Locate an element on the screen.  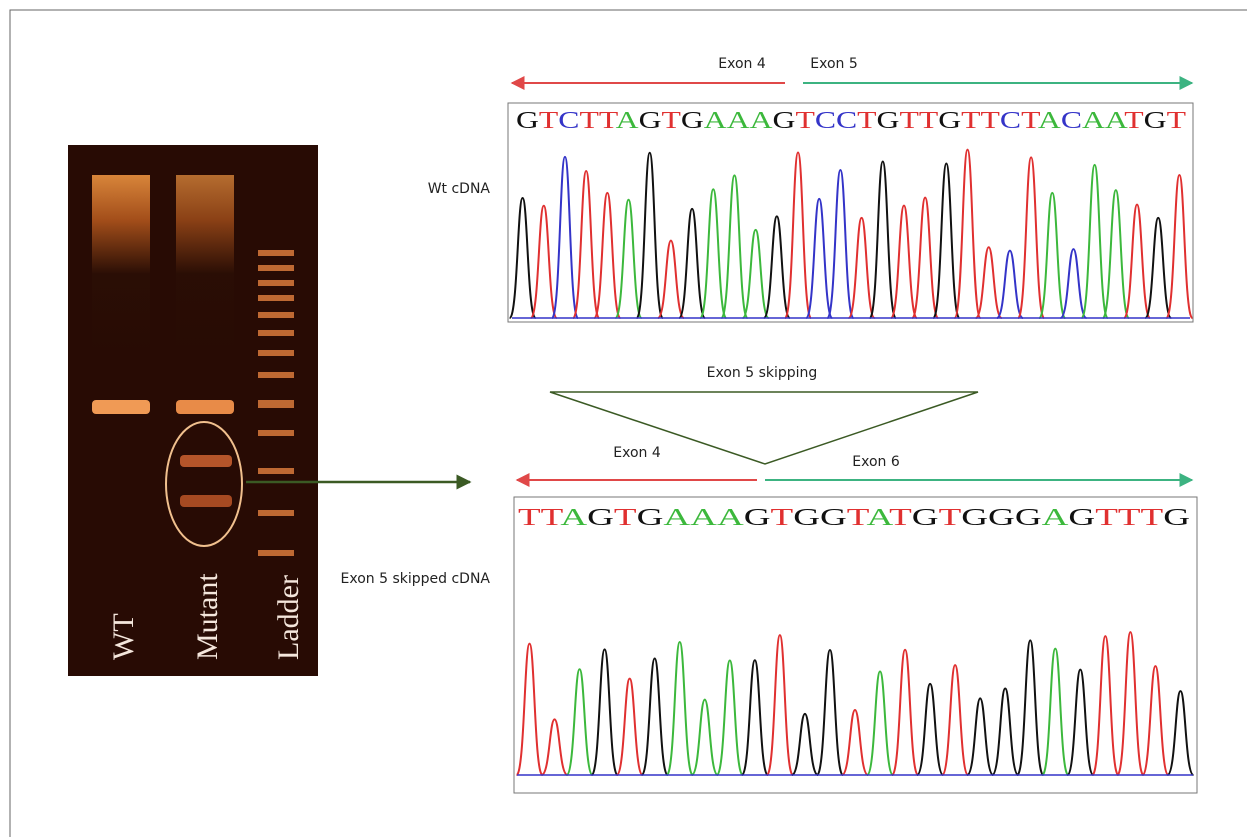
lane-label: Ladder is located at coordinates (288, 617).